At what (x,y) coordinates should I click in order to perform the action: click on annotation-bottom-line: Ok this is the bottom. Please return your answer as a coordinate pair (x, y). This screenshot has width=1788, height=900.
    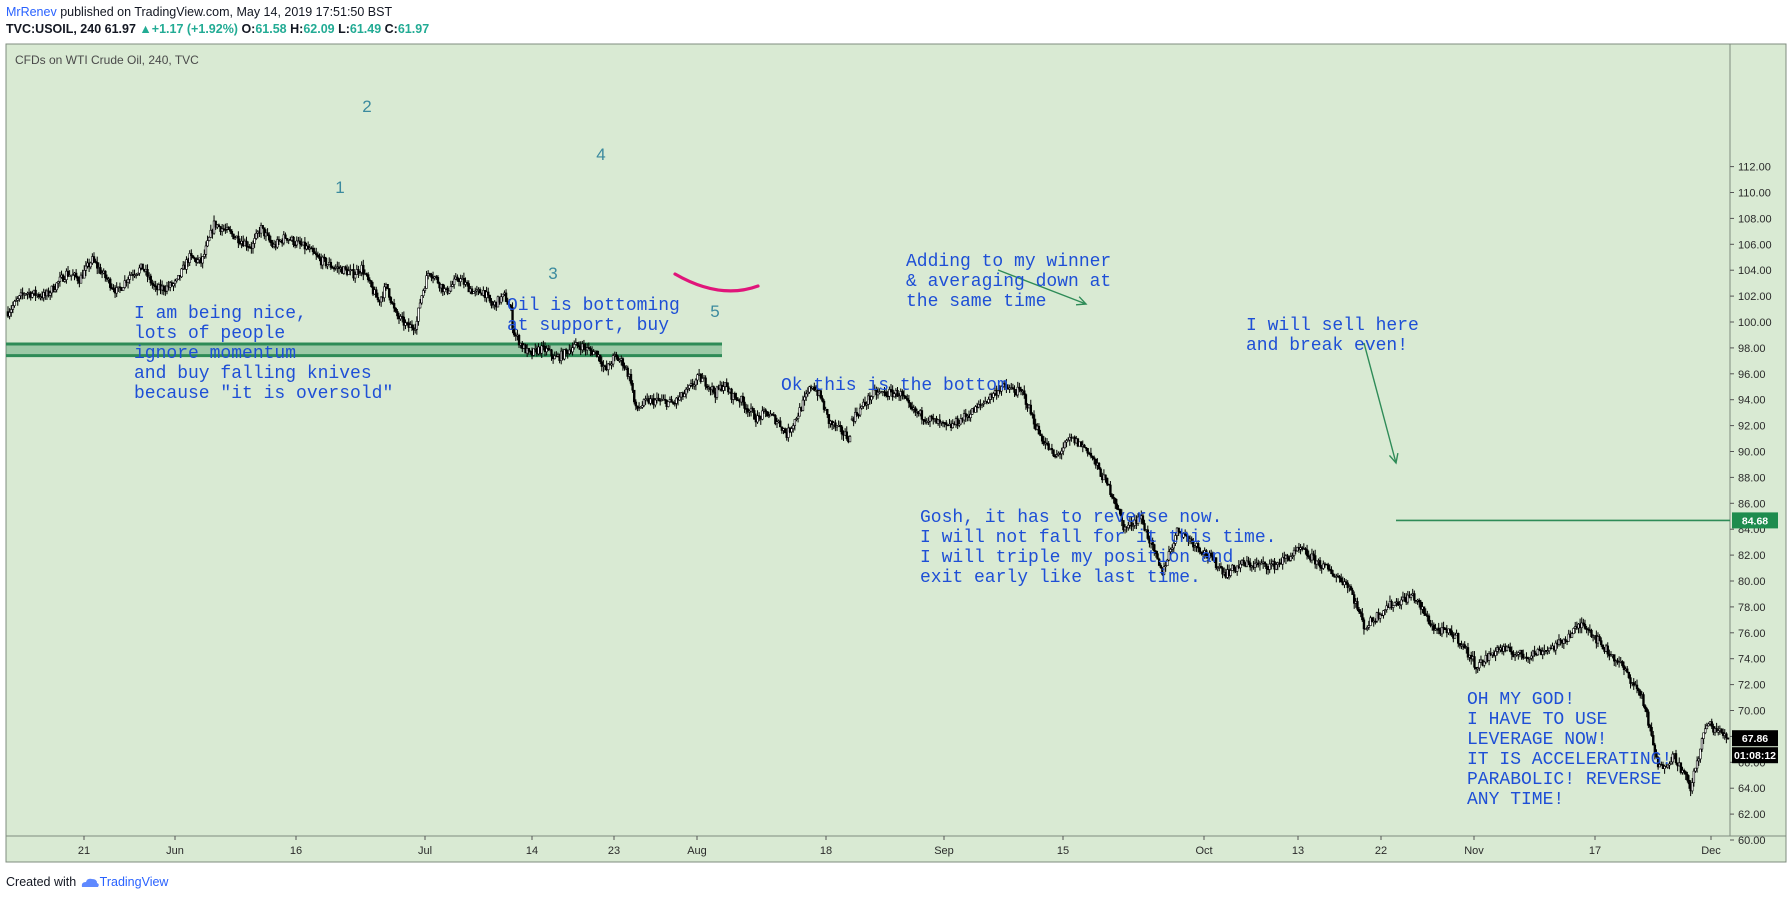
    Looking at the image, I should click on (894, 386).